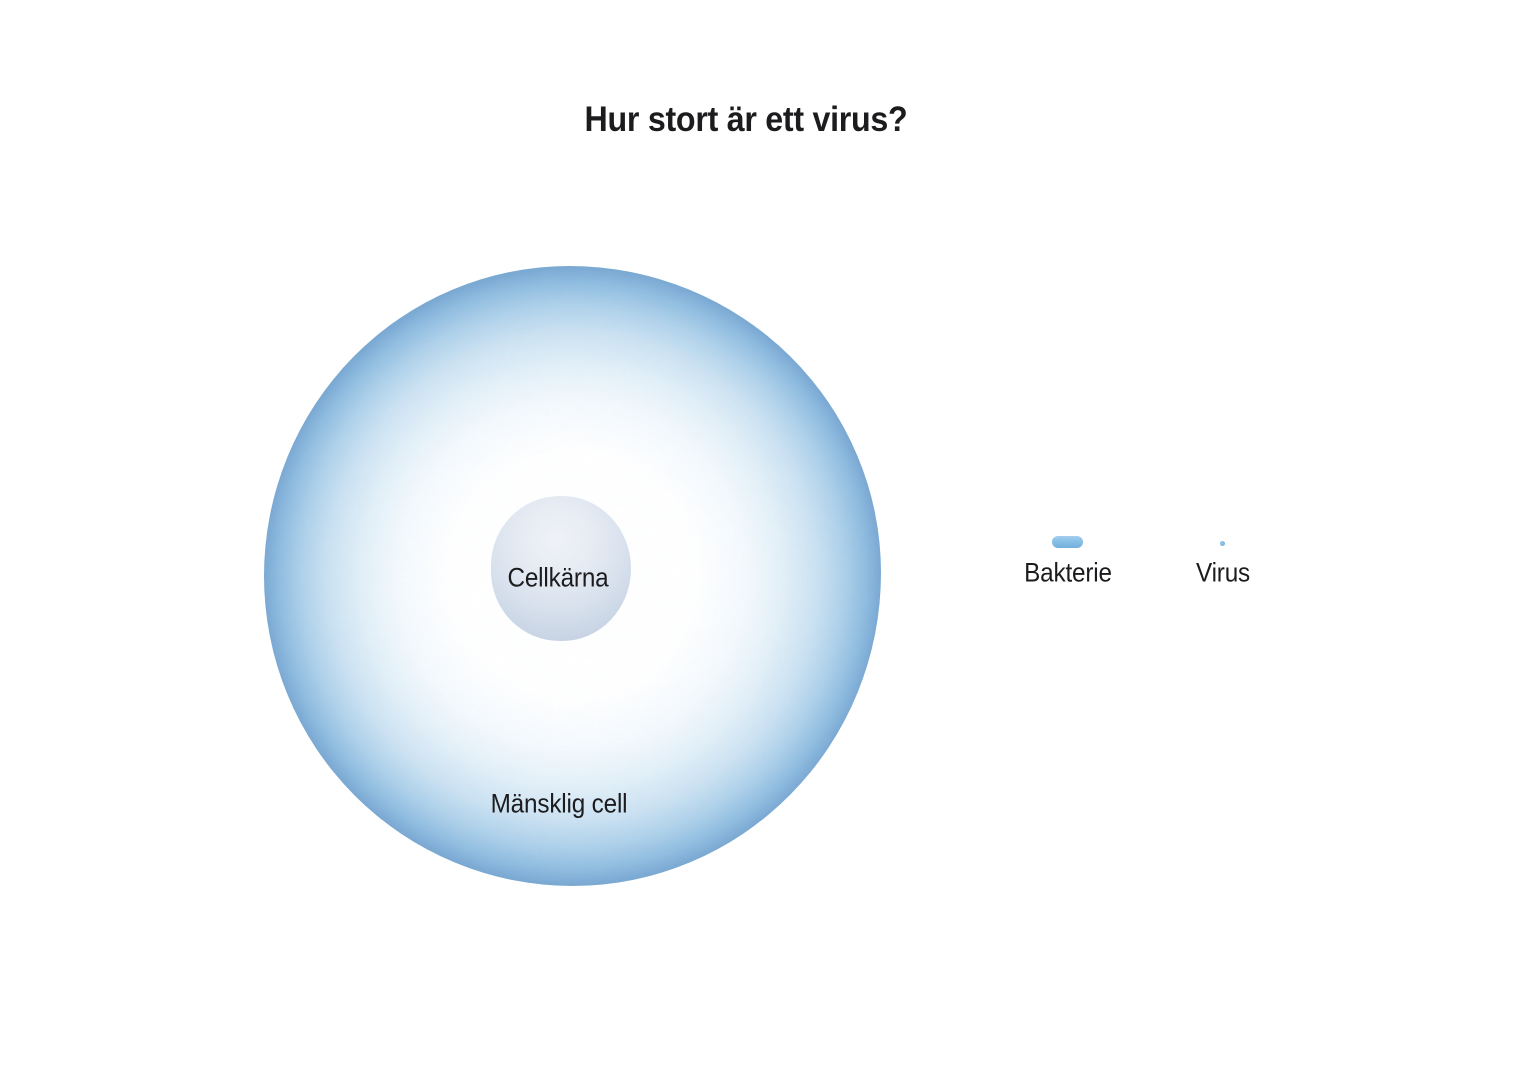  Describe the element at coordinates (1223, 572) in the screenshot. I see `virus-label: Virus` at that location.